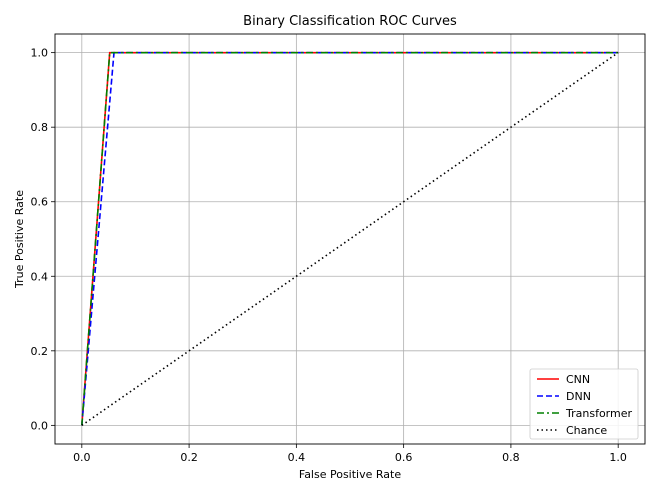  I want to click on x-tick-label: 0.2, so click(189, 457).